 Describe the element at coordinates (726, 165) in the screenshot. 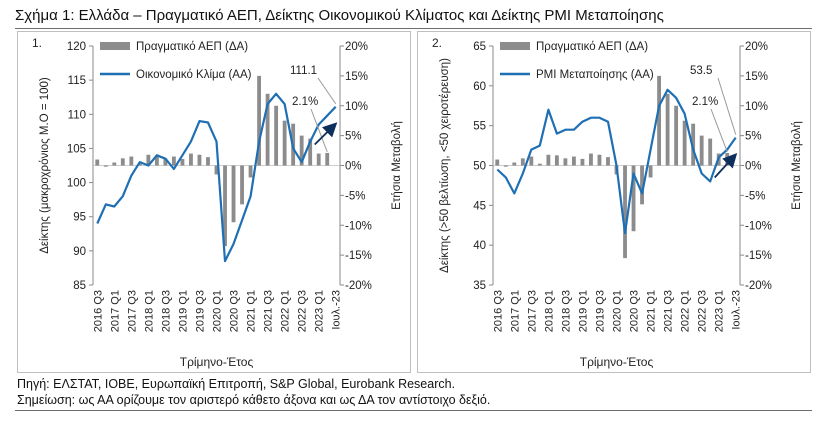

I see `c2-trend-arrow` at that location.